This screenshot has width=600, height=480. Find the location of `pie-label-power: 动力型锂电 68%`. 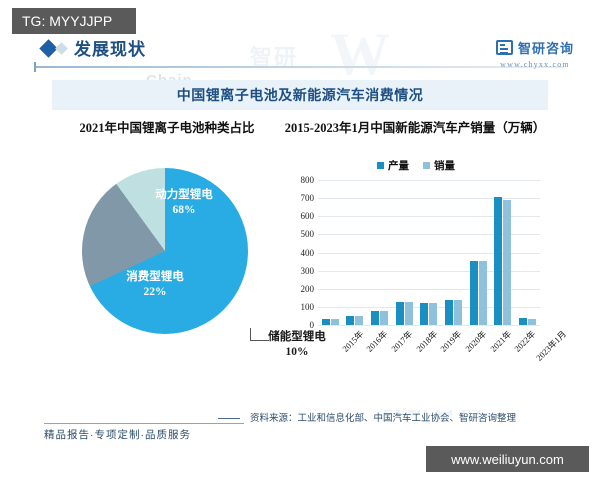

pie-label-power: 动力型锂电 68% is located at coordinates (184, 203).